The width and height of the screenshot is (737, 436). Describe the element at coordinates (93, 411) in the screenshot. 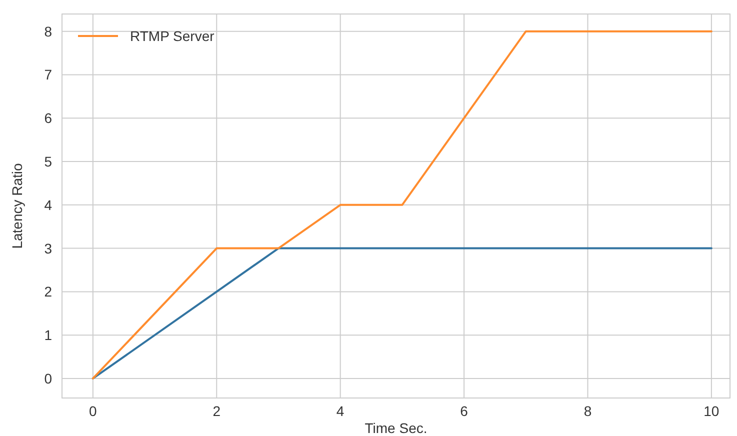

I see `x-tick-label: 0` at that location.